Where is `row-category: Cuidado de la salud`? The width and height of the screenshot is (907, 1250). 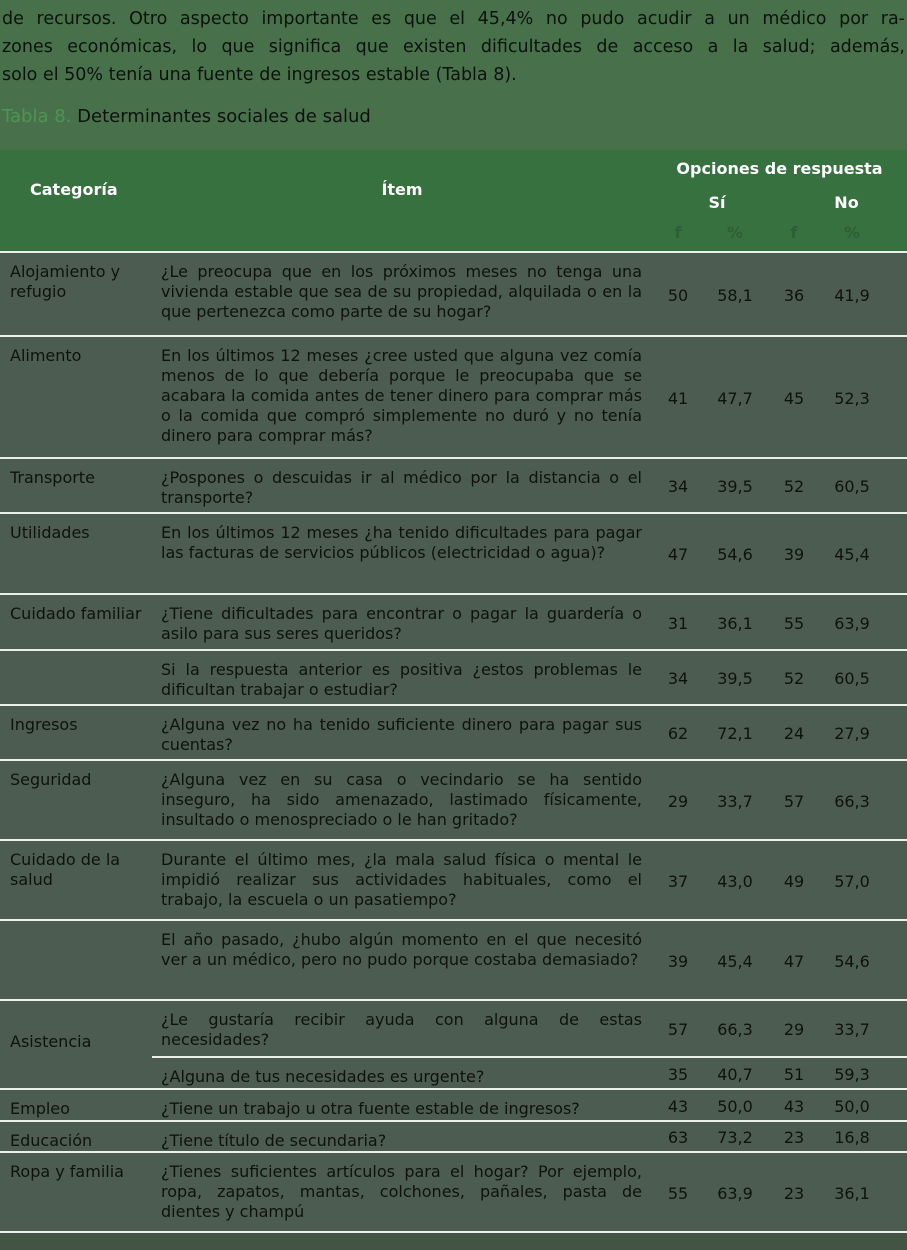
row-category: Cuidado de la salud is located at coordinates (65, 869).